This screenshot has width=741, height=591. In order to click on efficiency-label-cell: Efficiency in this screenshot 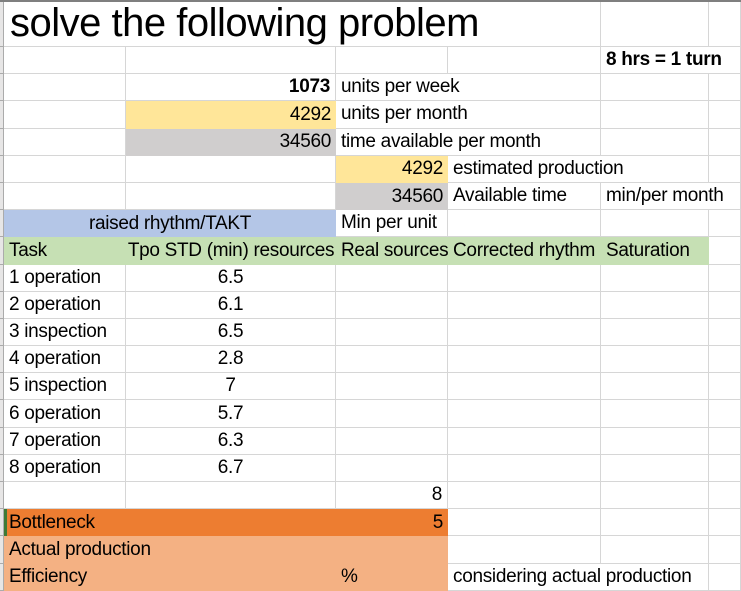, I will do `click(170, 577)`.